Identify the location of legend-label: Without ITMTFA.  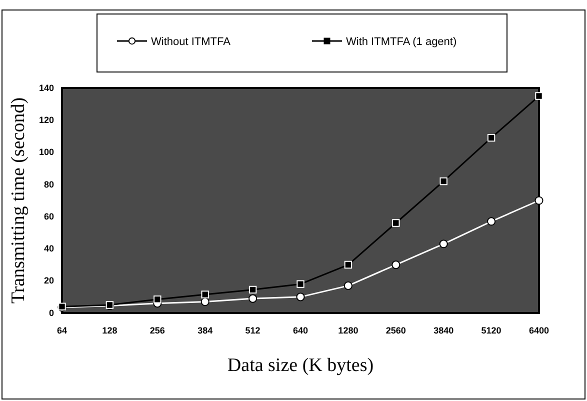
(191, 42).